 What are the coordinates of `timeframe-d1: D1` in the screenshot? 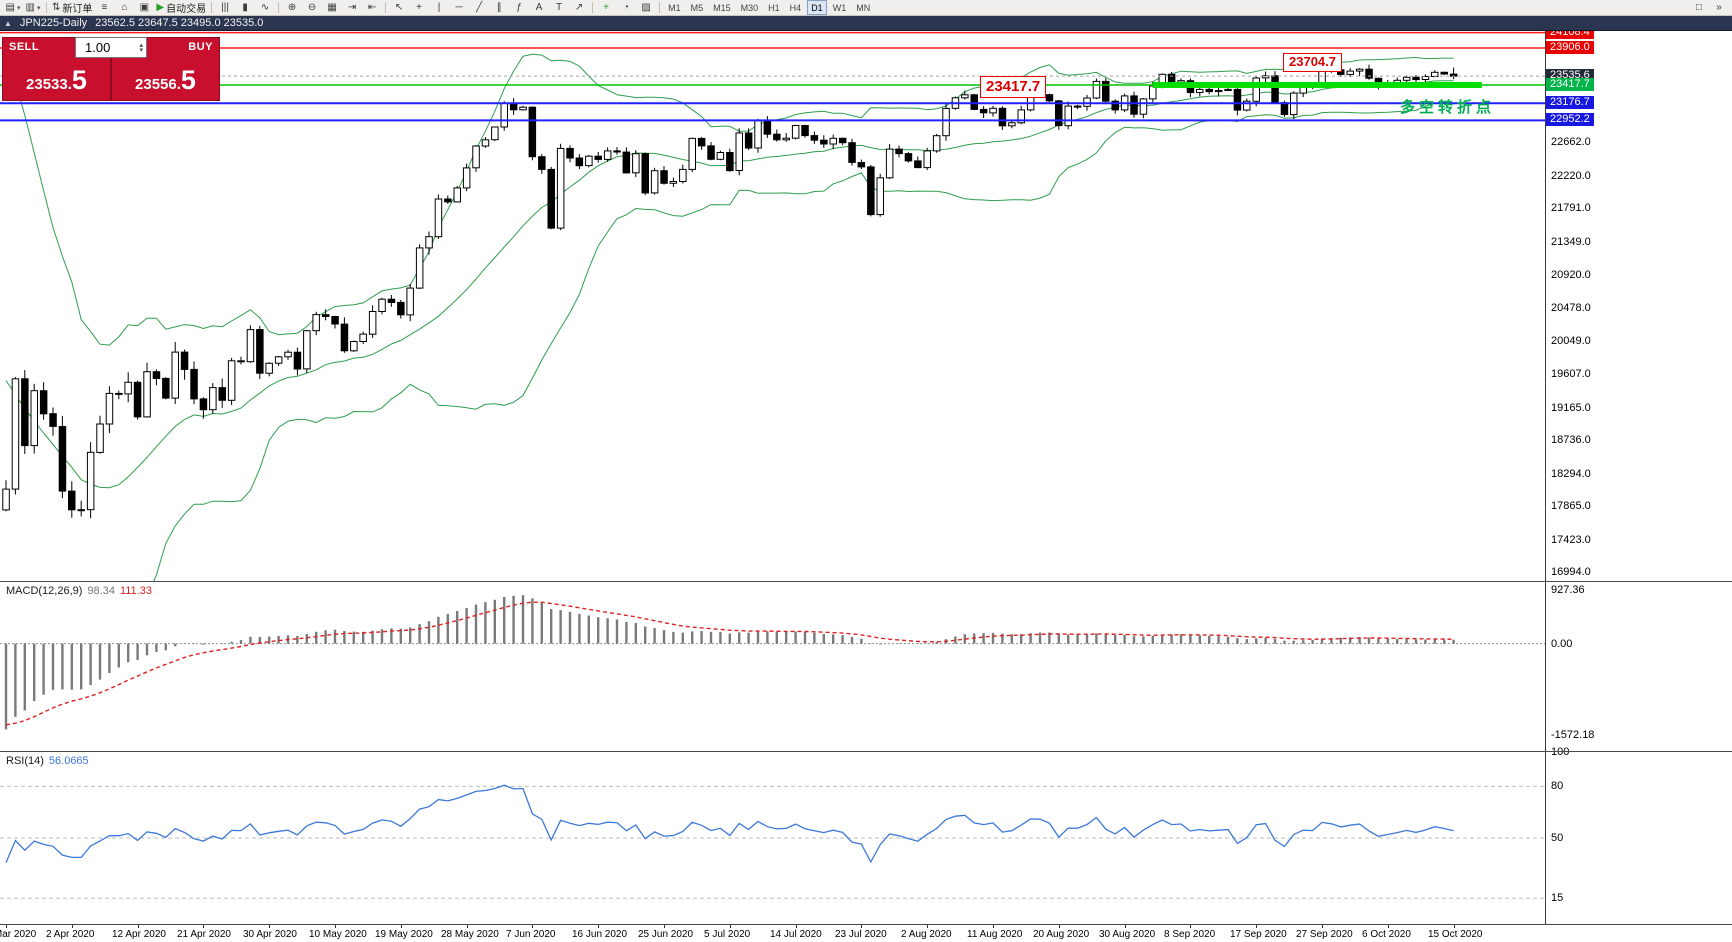 It's located at (817, 7).